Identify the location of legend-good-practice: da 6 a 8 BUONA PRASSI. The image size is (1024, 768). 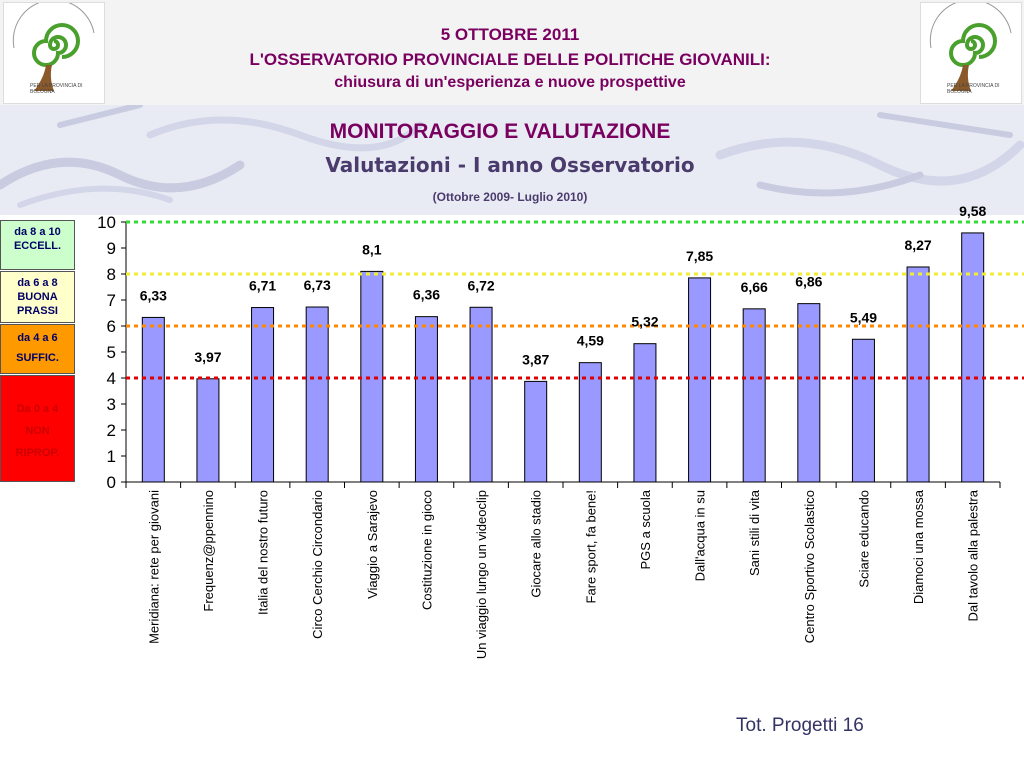
(37, 297).